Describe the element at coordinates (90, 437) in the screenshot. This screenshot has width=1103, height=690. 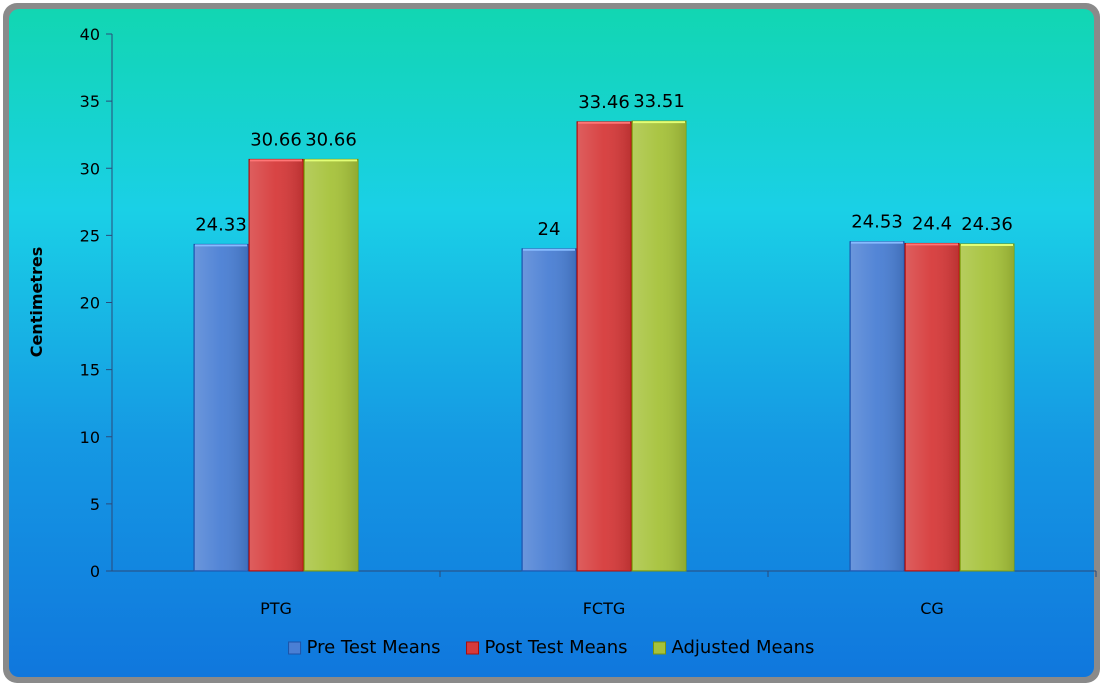
I see `y-tick-label: 10` at that location.